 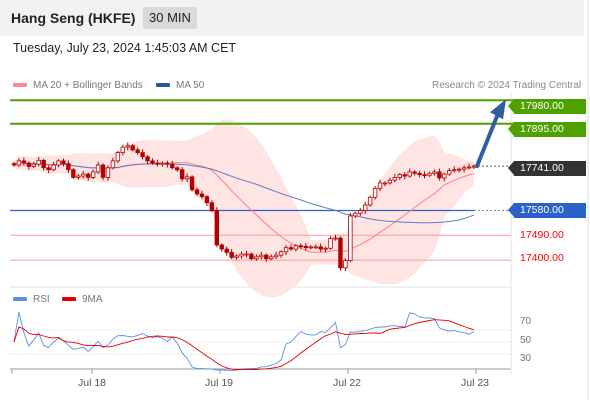 What do you see at coordinates (475, 383) in the screenshot?
I see `x-tick-jul23: Jul 23` at bounding box center [475, 383].